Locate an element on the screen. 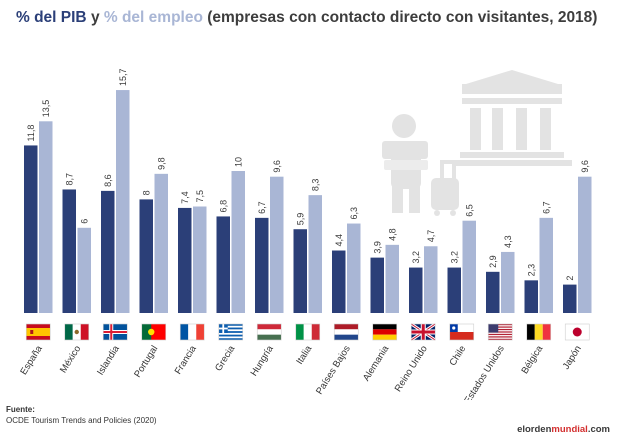 This screenshot has width=620, height=438. flag-belgium-icon is located at coordinates (539, 332).